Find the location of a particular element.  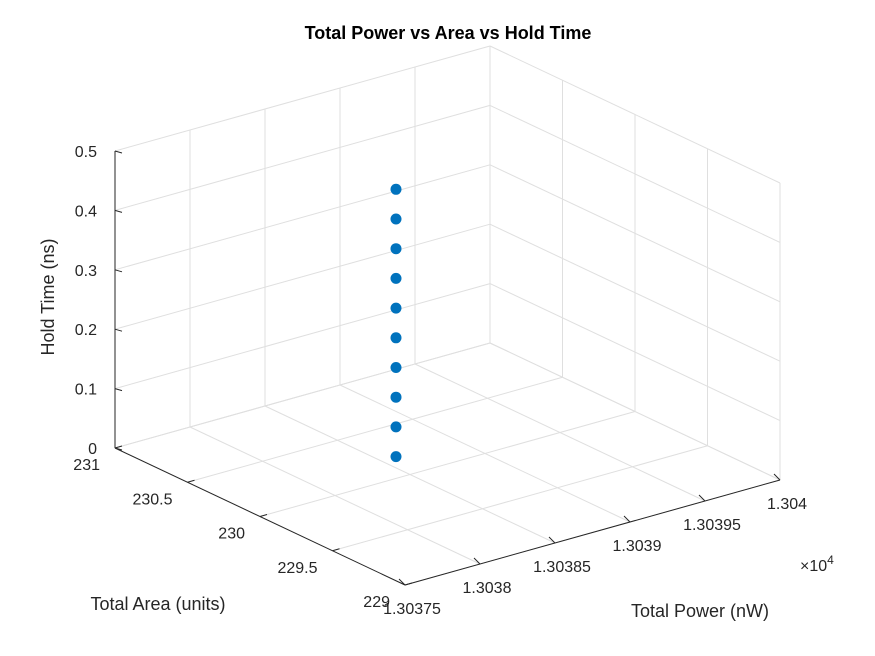

x-axis-label: Total Power (nW) is located at coordinates (700, 611).